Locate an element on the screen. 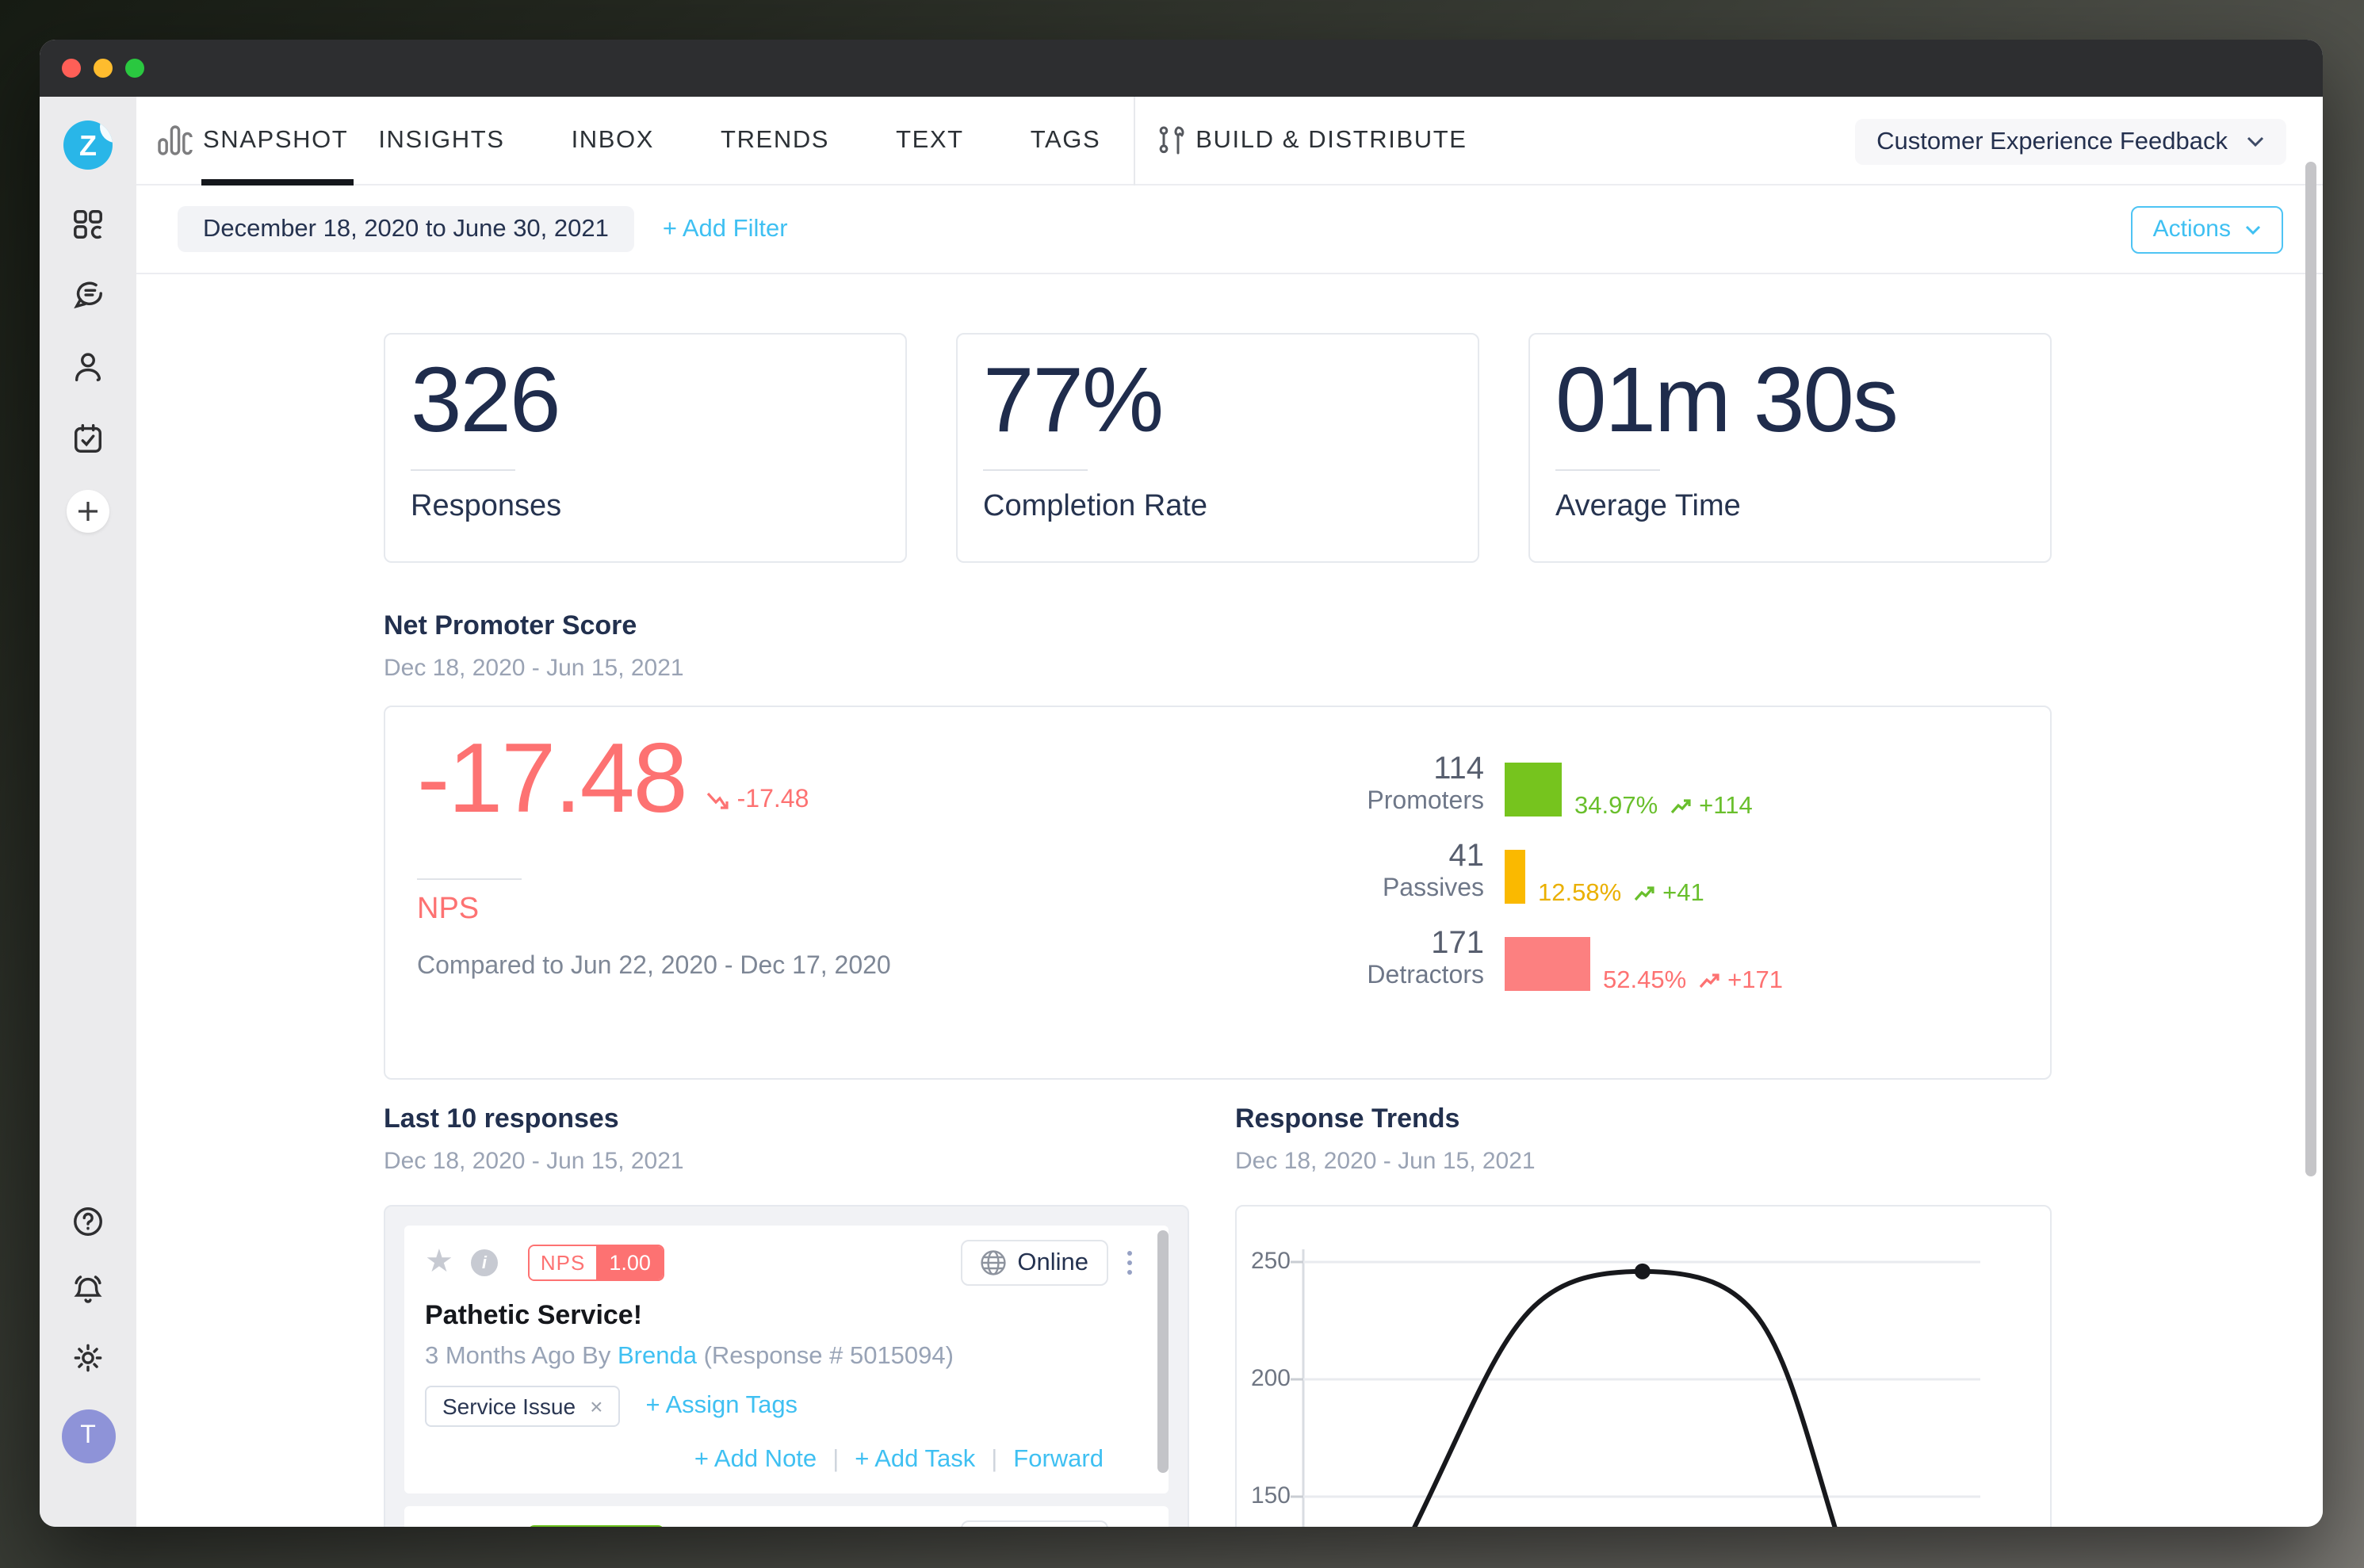  tab-label: TRENDS is located at coordinates (775, 139).